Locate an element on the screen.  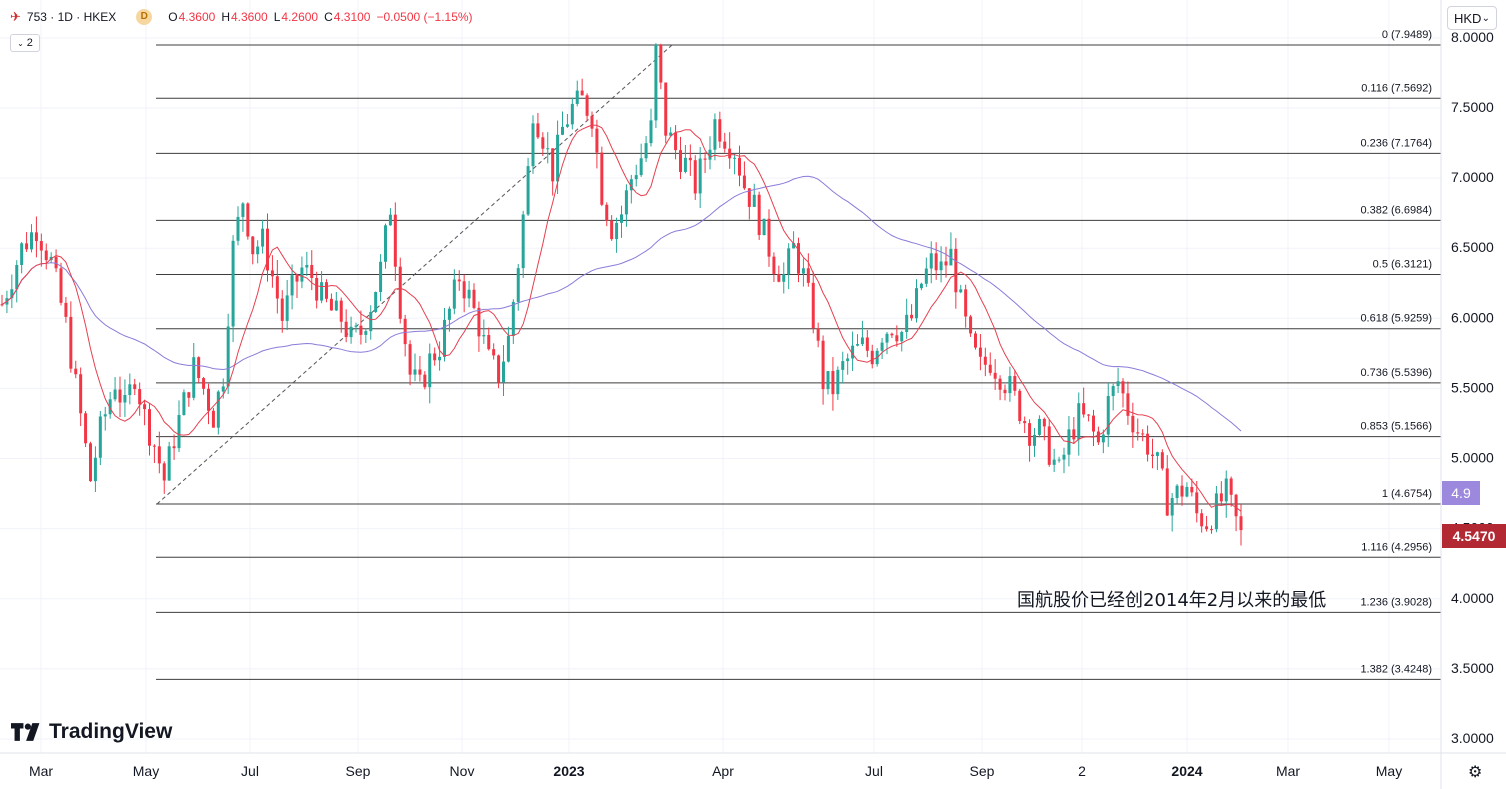
indicators-toggle: ⌄ 2 is located at coordinates (25, 43).